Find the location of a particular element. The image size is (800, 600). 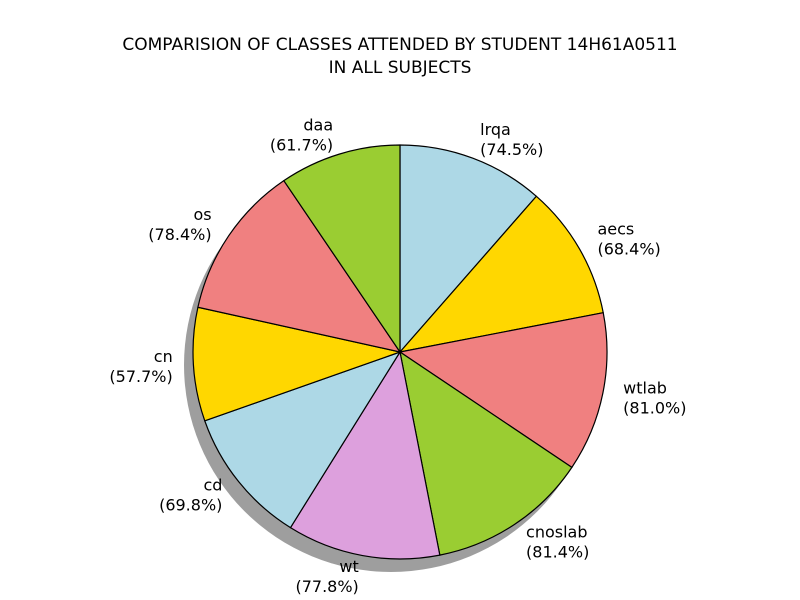

slice-percent: (57.7%) is located at coordinates (140, 376).